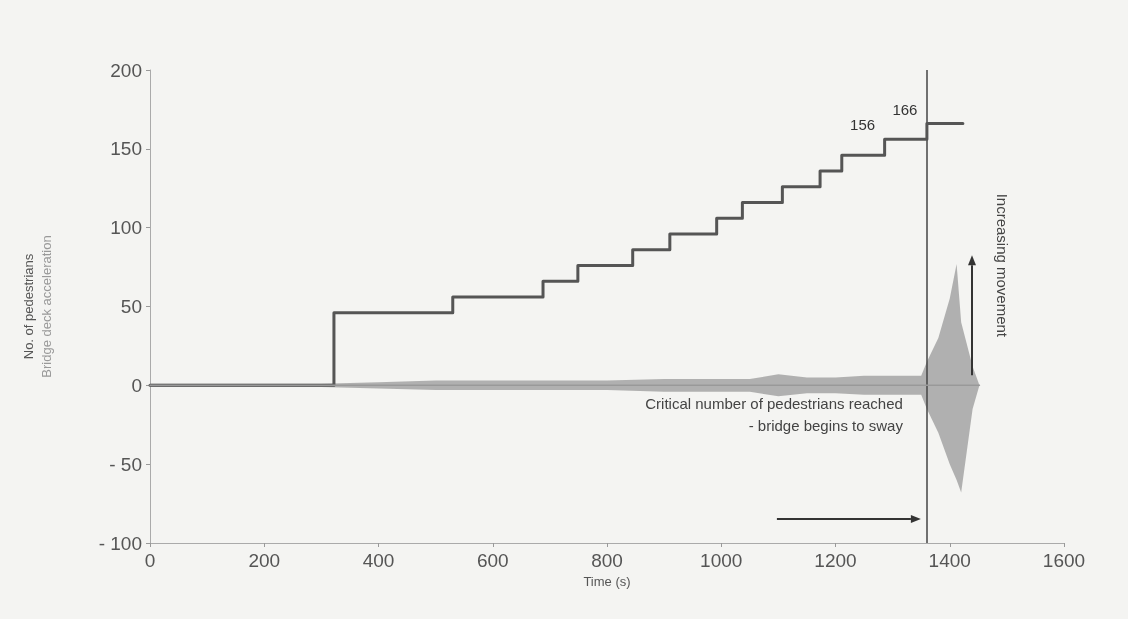 The image size is (1128, 619). Describe the element at coordinates (721, 560) in the screenshot. I see `x-tick-label: 1000` at that location.